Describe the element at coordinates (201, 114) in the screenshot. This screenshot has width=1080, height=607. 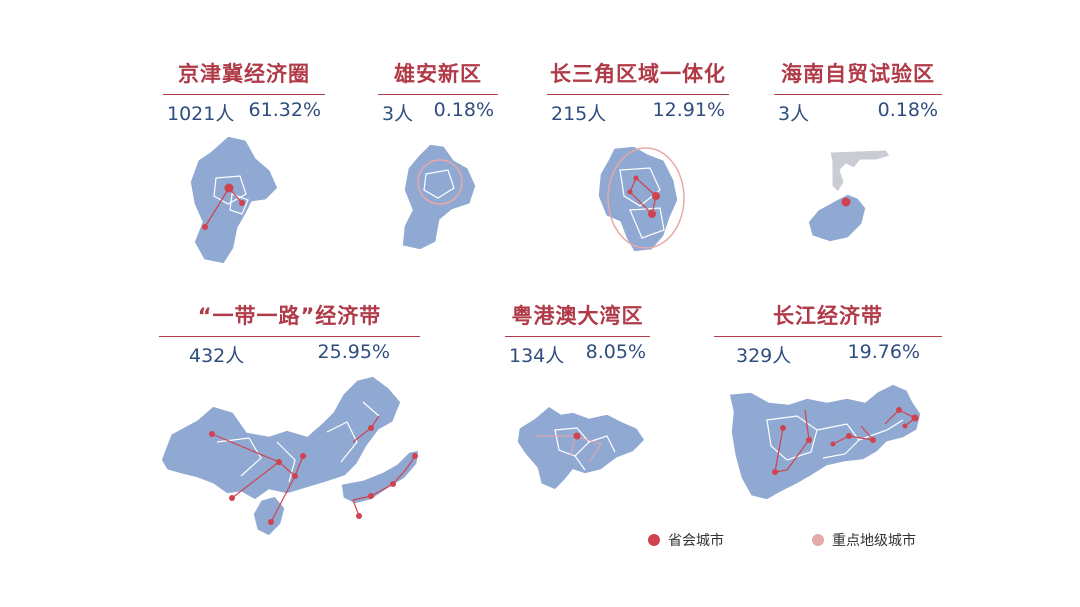
I see `region-count: 1021人` at that location.